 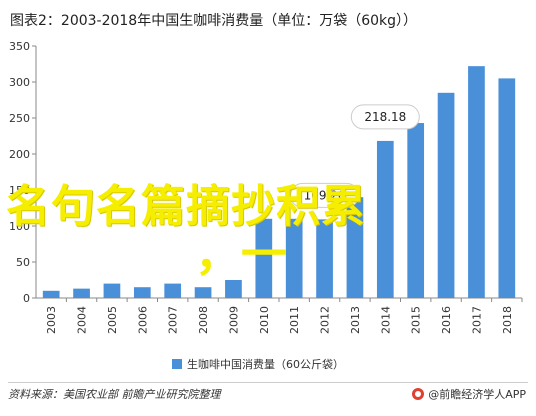 I want to click on y-tick-label: 300, so click(x=19, y=82).